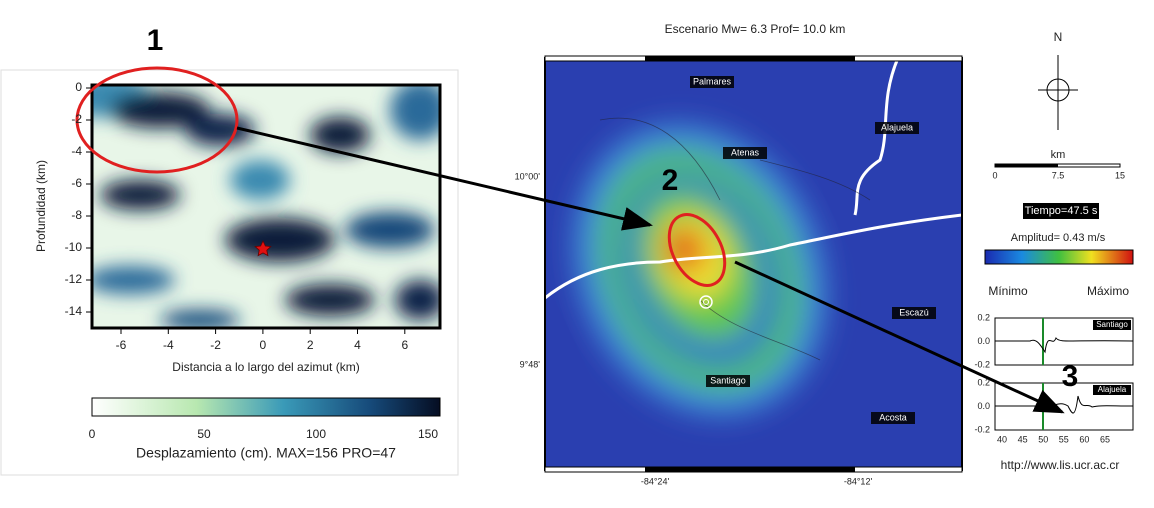  Describe the element at coordinates (357, 345) in the screenshot. I see `x-tick-label: 4` at that location.